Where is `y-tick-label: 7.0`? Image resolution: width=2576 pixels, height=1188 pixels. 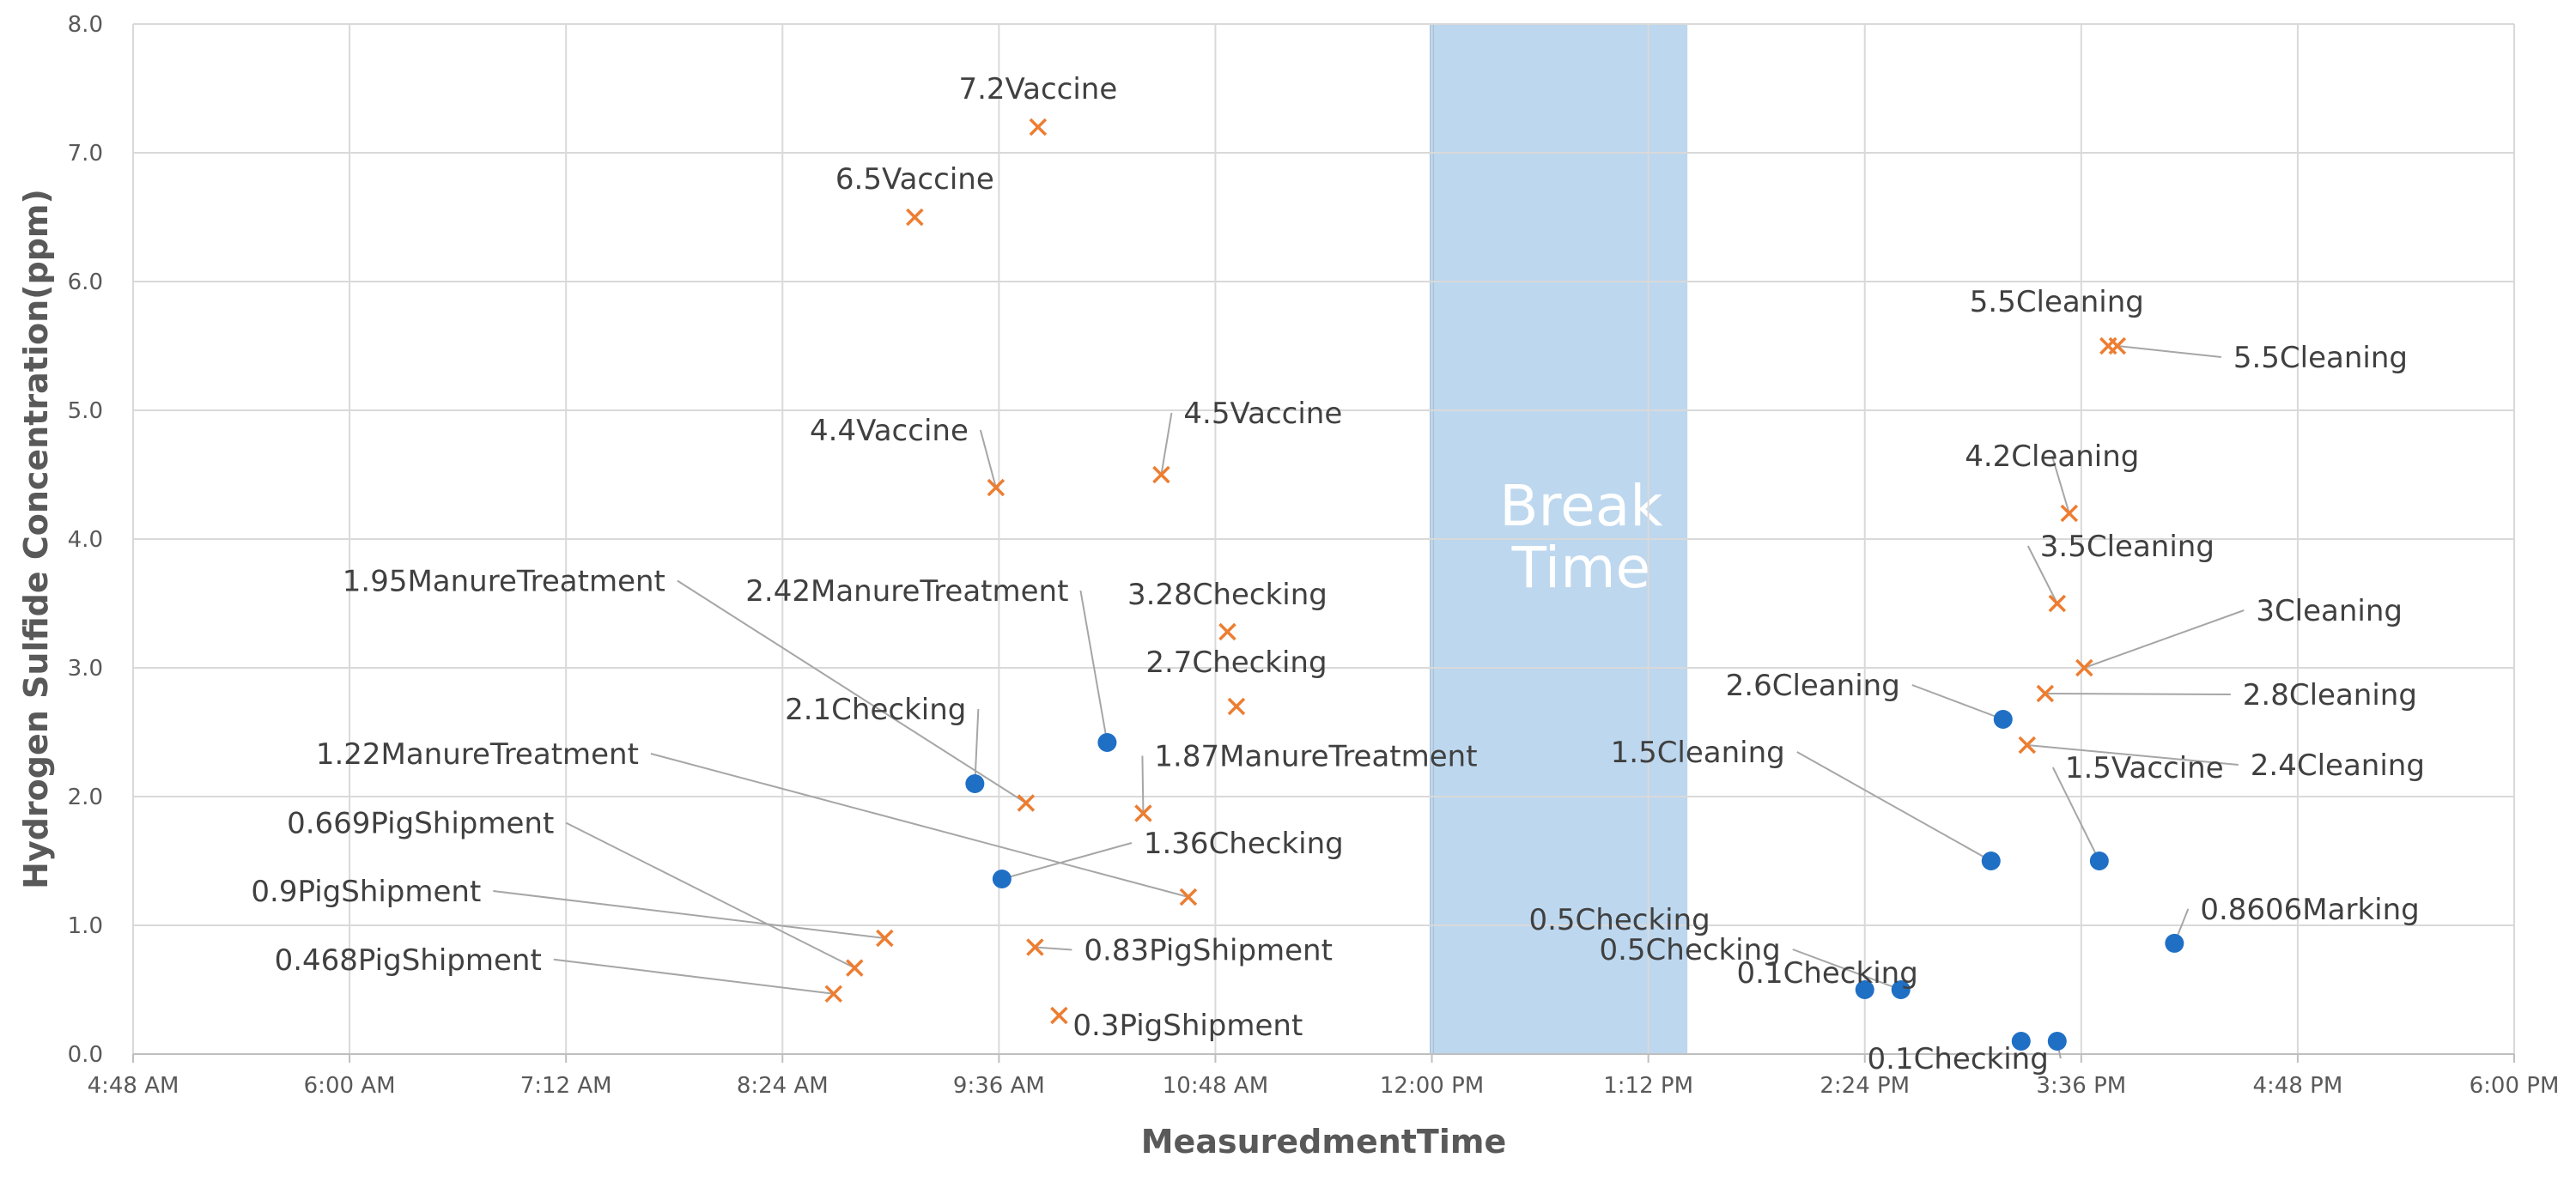 y-tick-label: 7.0 is located at coordinates (85, 154).